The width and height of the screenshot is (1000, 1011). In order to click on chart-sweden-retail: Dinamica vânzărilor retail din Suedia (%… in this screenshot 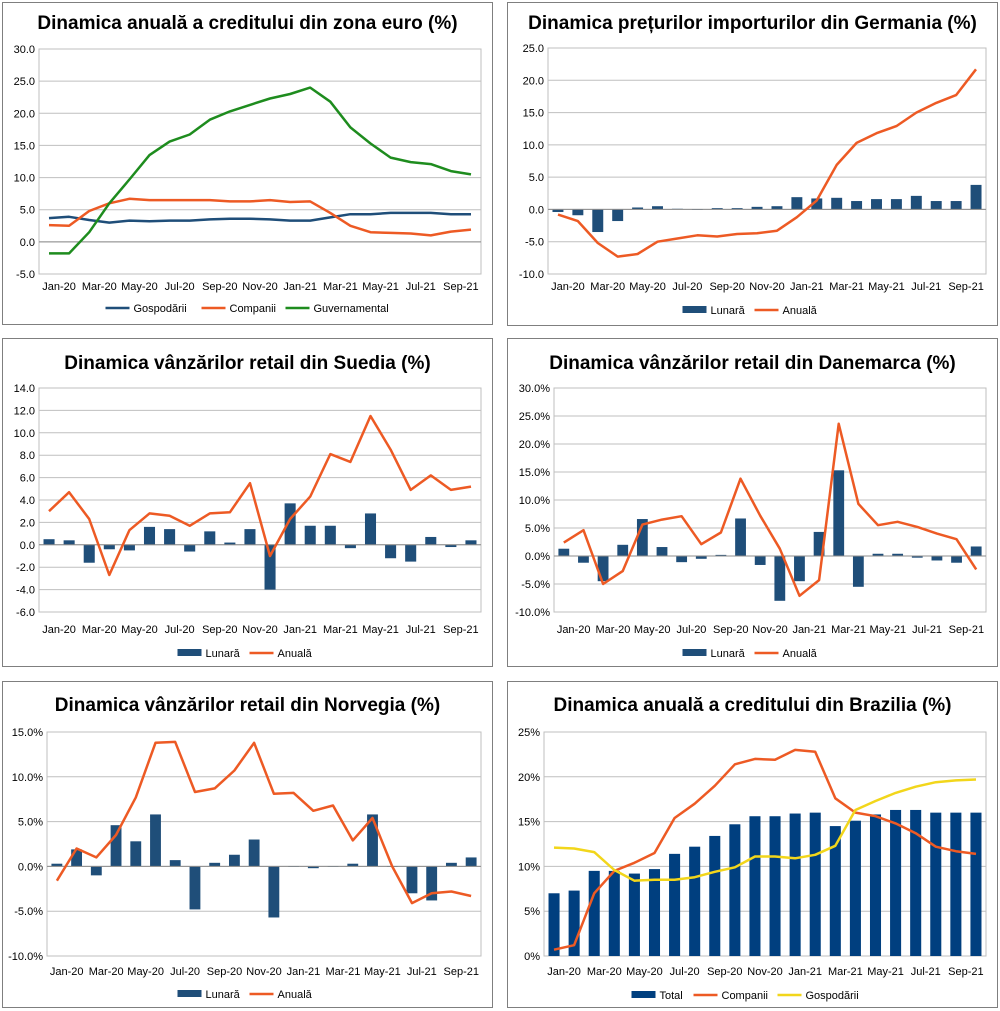, I will do `click(248, 506)`.